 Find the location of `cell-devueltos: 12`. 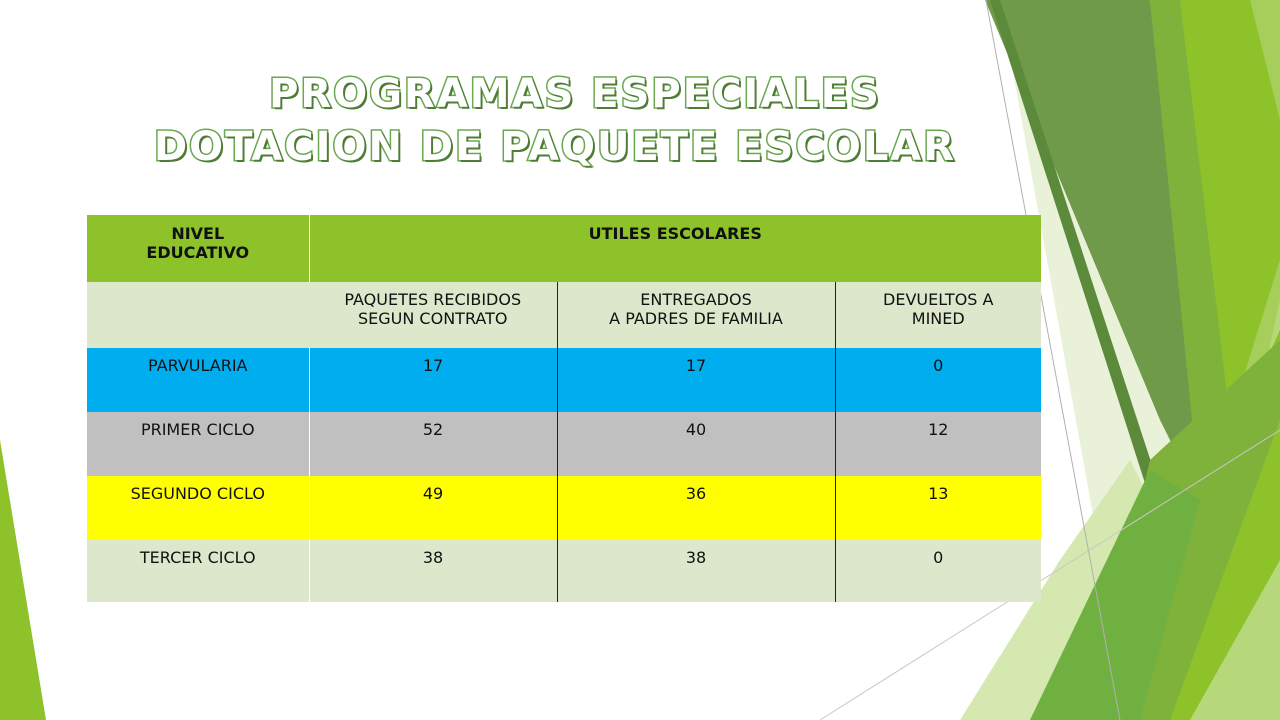

cell-devueltos: 12 is located at coordinates (937, 444).